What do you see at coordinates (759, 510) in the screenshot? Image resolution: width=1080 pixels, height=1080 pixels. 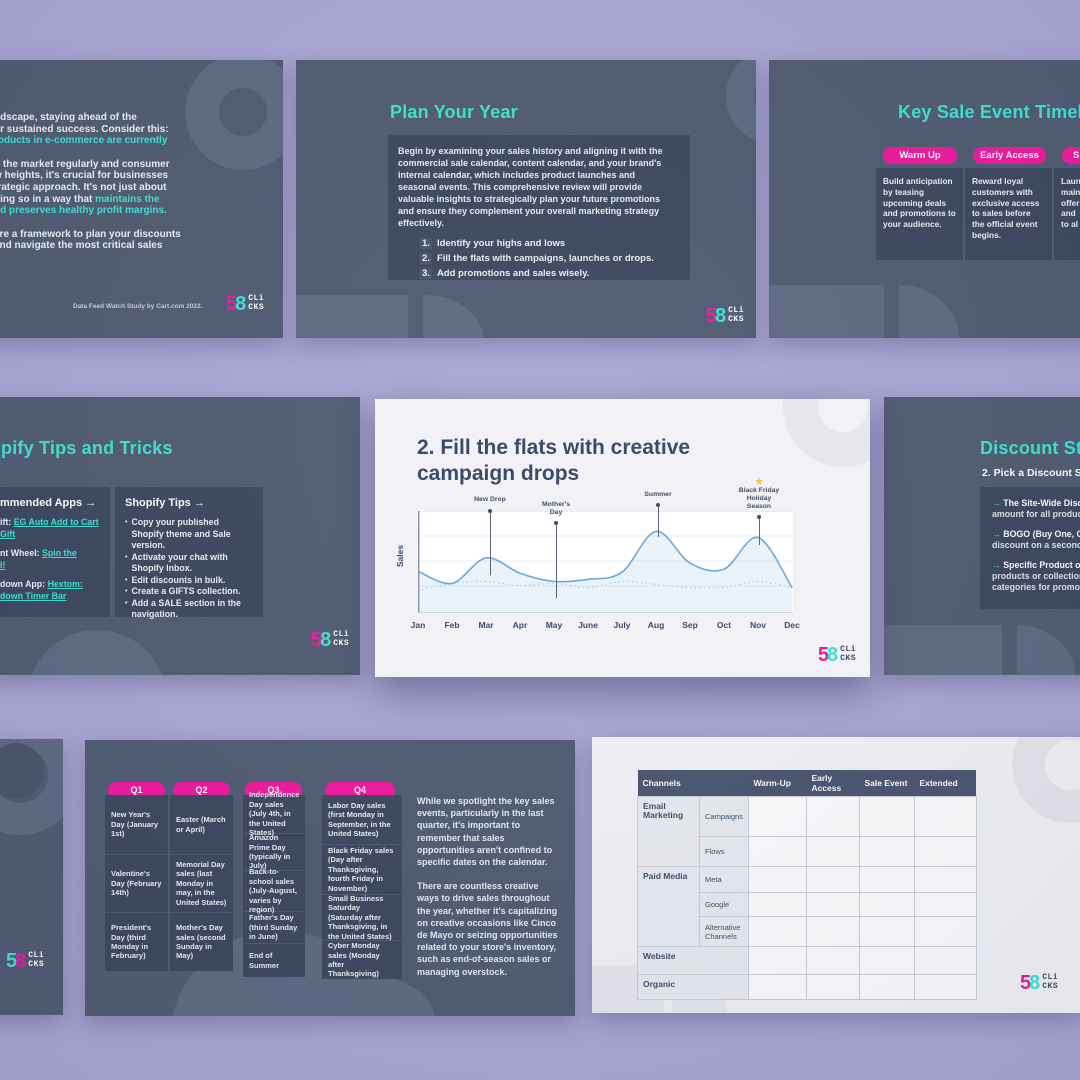 I see `annotation-blackfriday-holiday-season: ★ Black Friday Holiday Season` at bounding box center [759, 510].